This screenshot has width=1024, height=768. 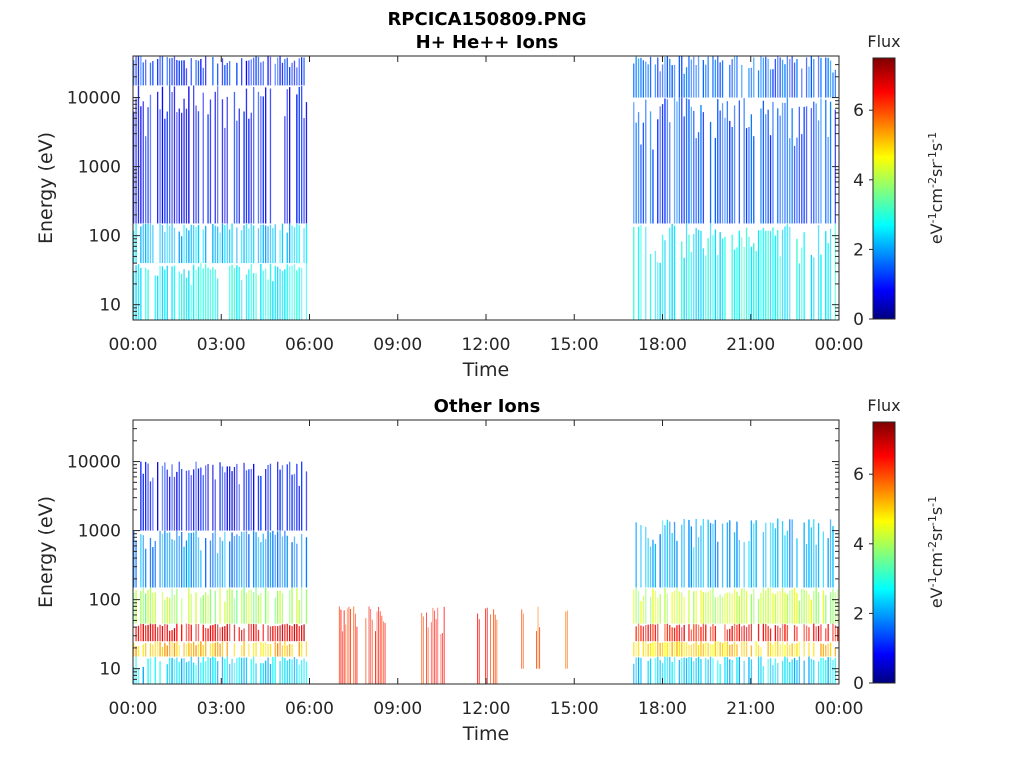 I want to click on y-tick-label: 10000, so click(x=94, y=99).